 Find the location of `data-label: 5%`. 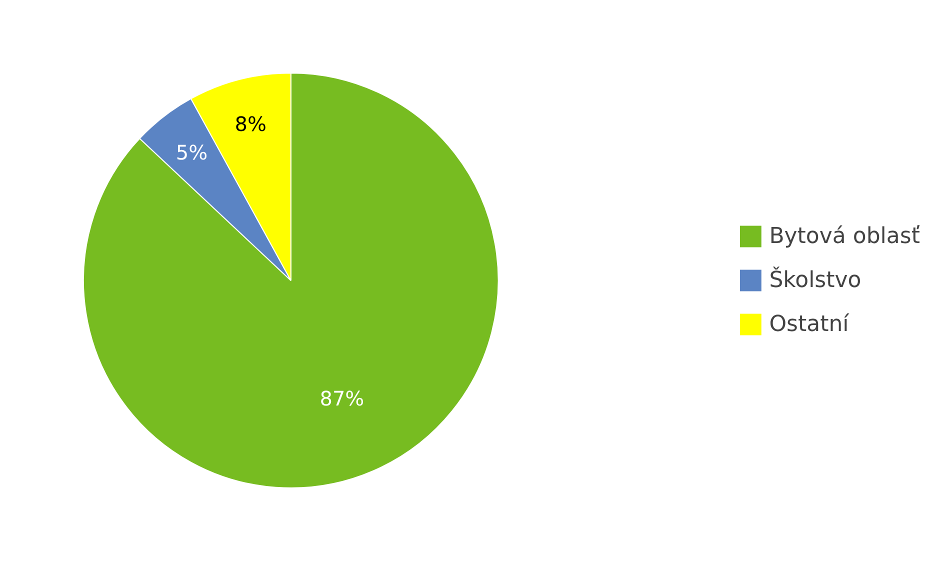

data-label: 5% is located at coordinates (192, 152).